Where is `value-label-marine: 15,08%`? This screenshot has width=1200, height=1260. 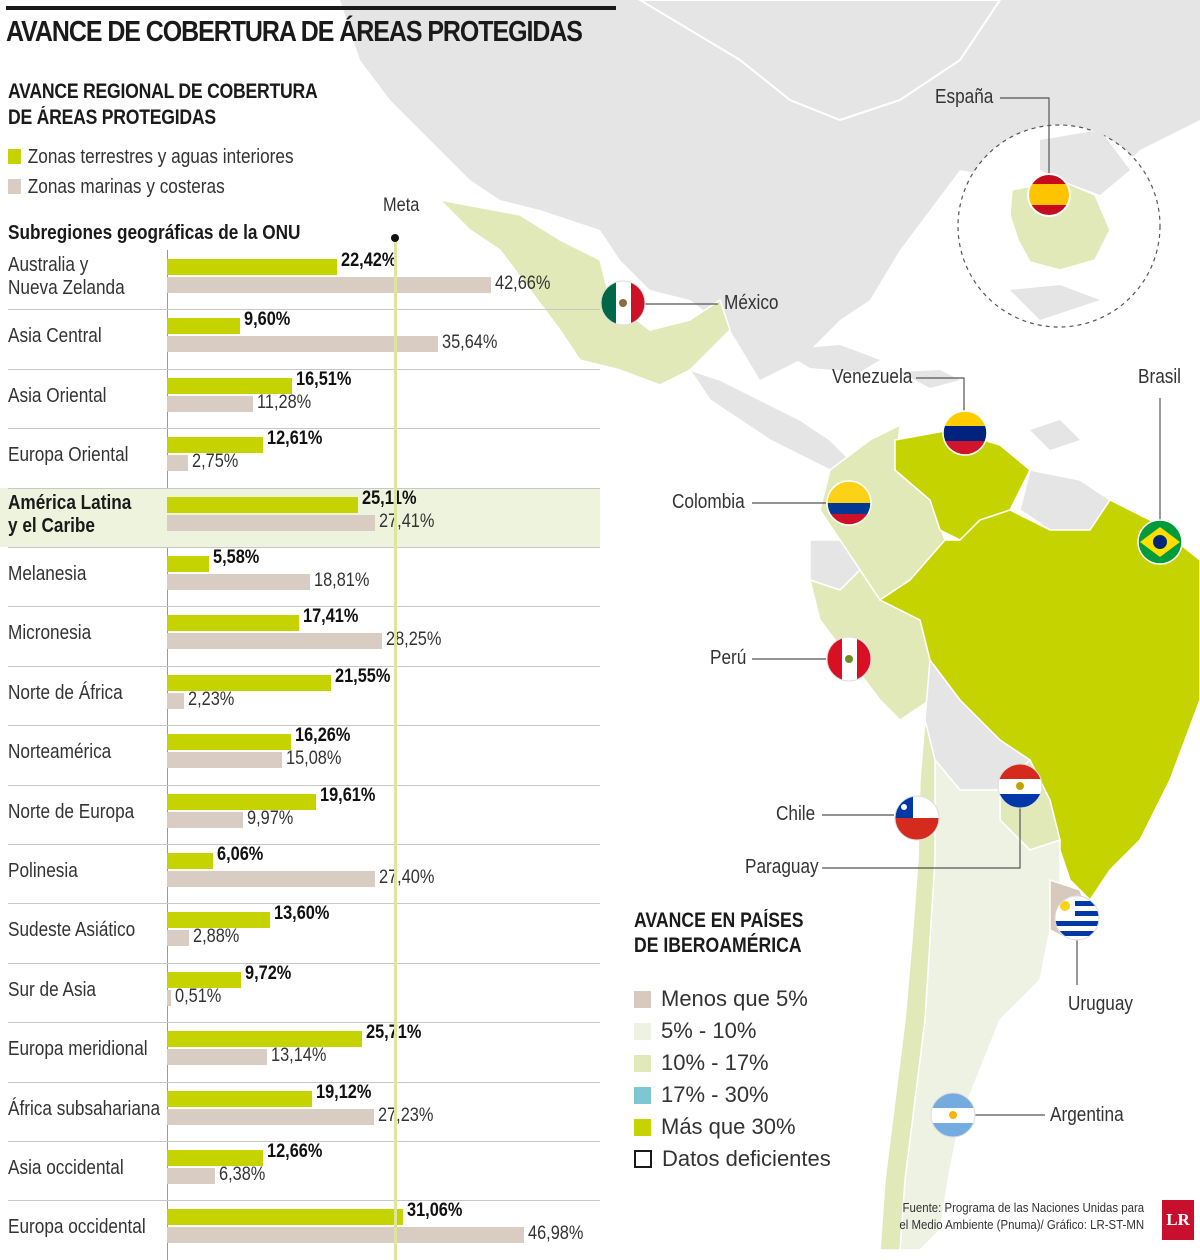 value-label-marine: 15,08% is located at coordinates (313, 759).